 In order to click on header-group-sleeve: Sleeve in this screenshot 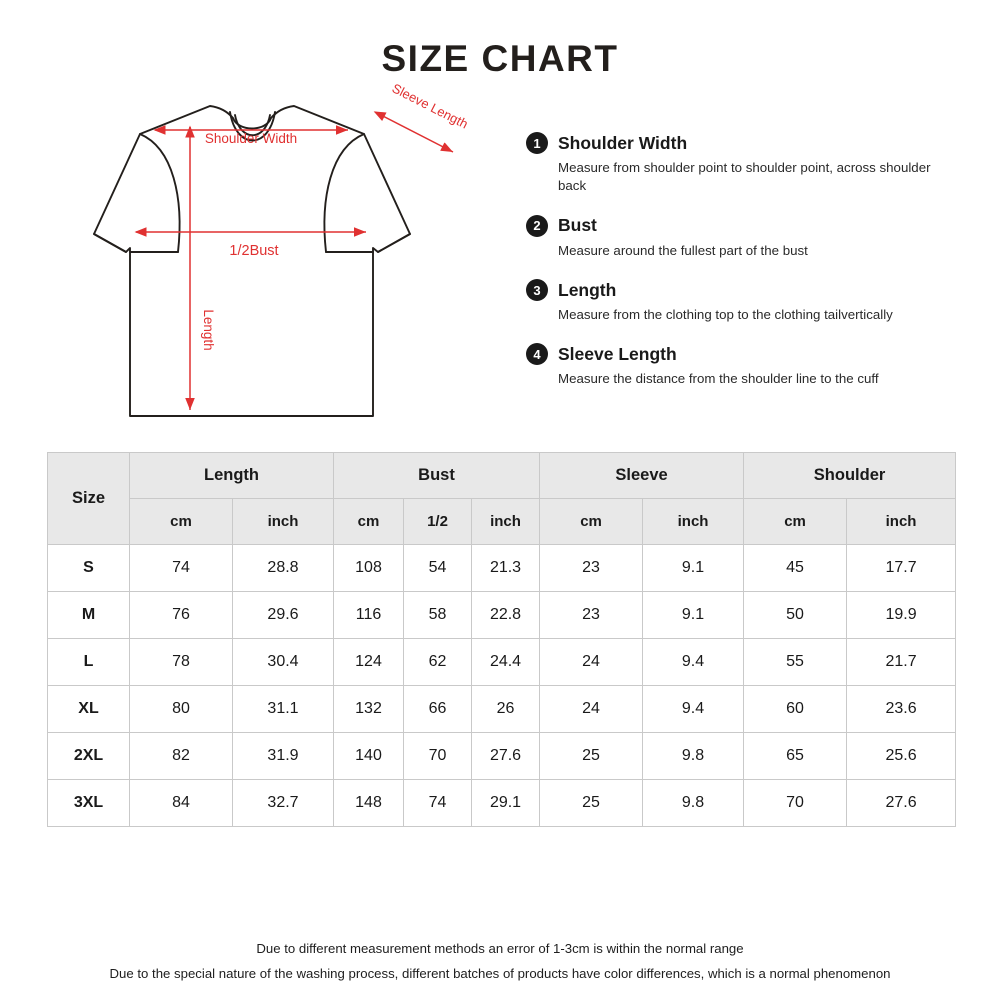, I will do `click(642, 475)`.